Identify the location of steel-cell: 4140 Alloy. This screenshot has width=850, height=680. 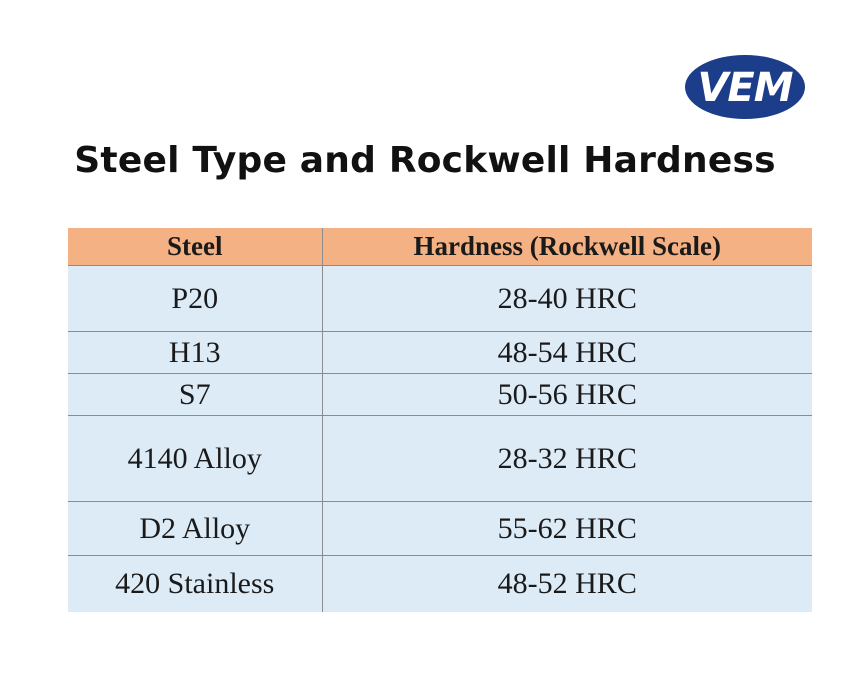
(195, 458).